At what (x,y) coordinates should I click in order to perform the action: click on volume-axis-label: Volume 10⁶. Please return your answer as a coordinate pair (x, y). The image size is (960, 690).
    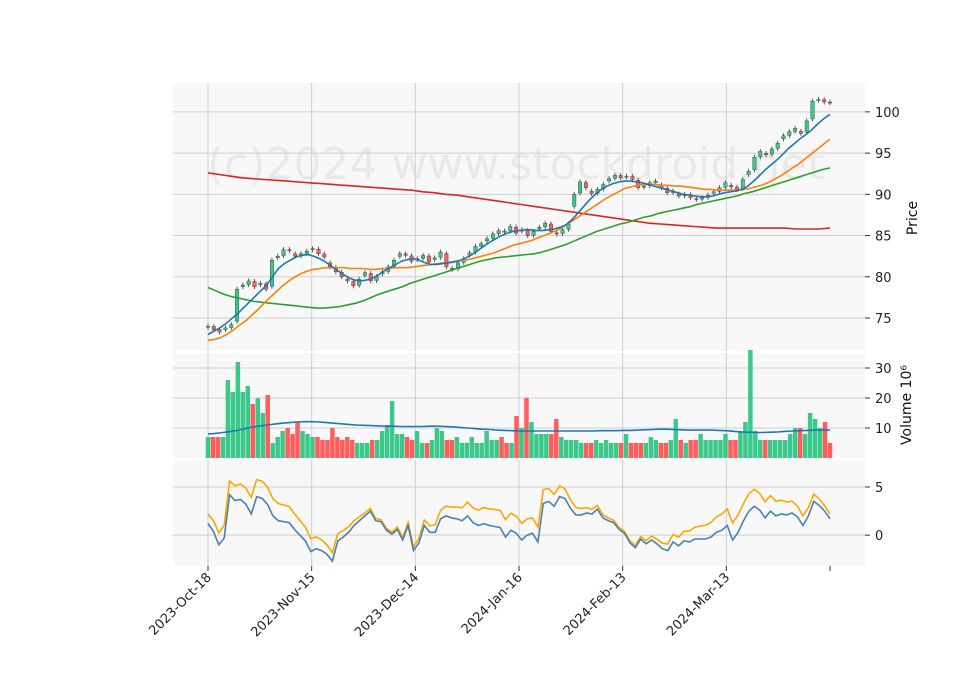
    Looking at the image, I should click on (907, 405).